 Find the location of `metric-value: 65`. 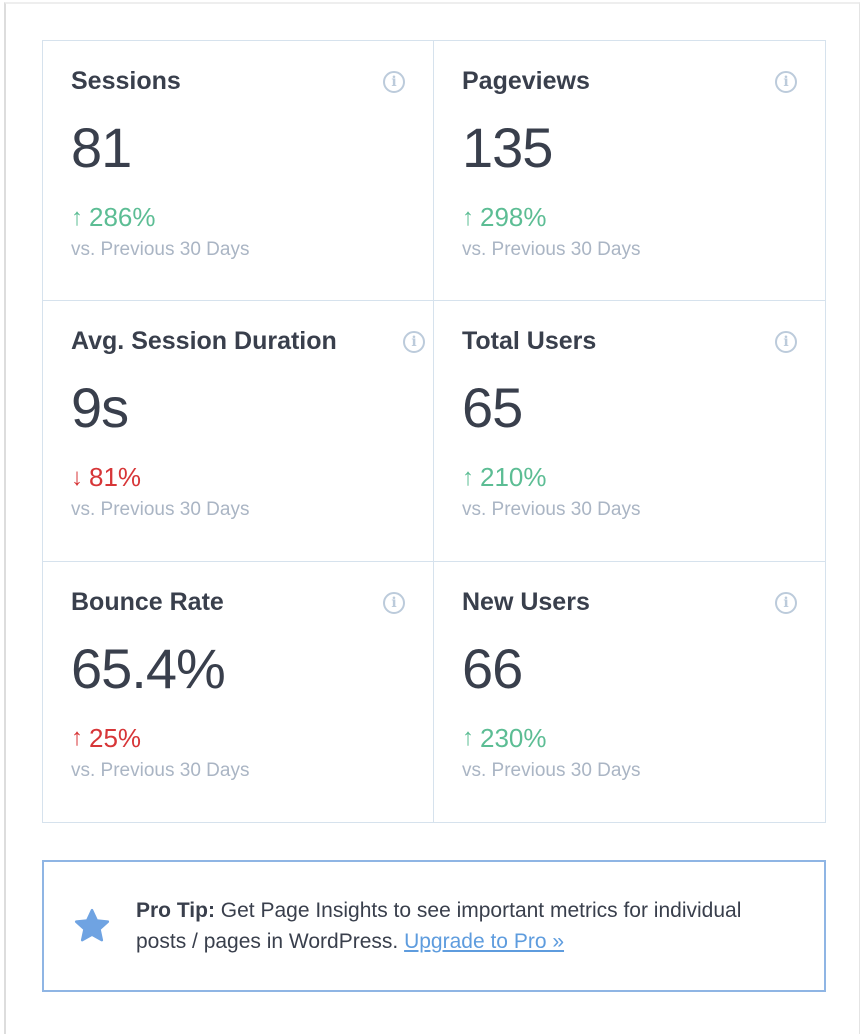

metric-value: 65 is located at coordinates (492, 408).